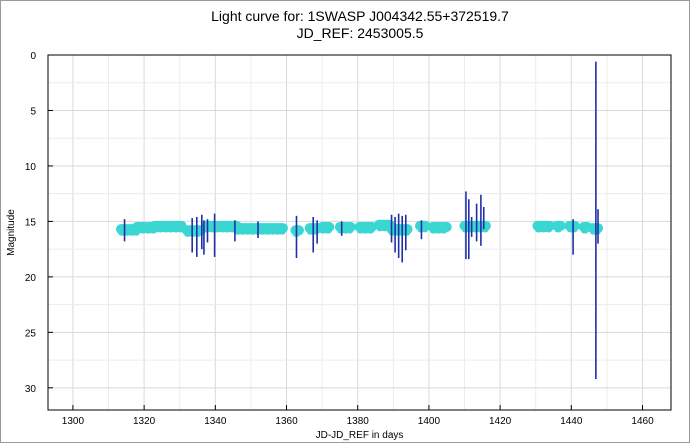 Image resolution: width=690 pixels, height=443 pixels. Describe the element at coordinates (11, 232) in the screenshot. I see `y-axis-title: Magnitude` at that location.